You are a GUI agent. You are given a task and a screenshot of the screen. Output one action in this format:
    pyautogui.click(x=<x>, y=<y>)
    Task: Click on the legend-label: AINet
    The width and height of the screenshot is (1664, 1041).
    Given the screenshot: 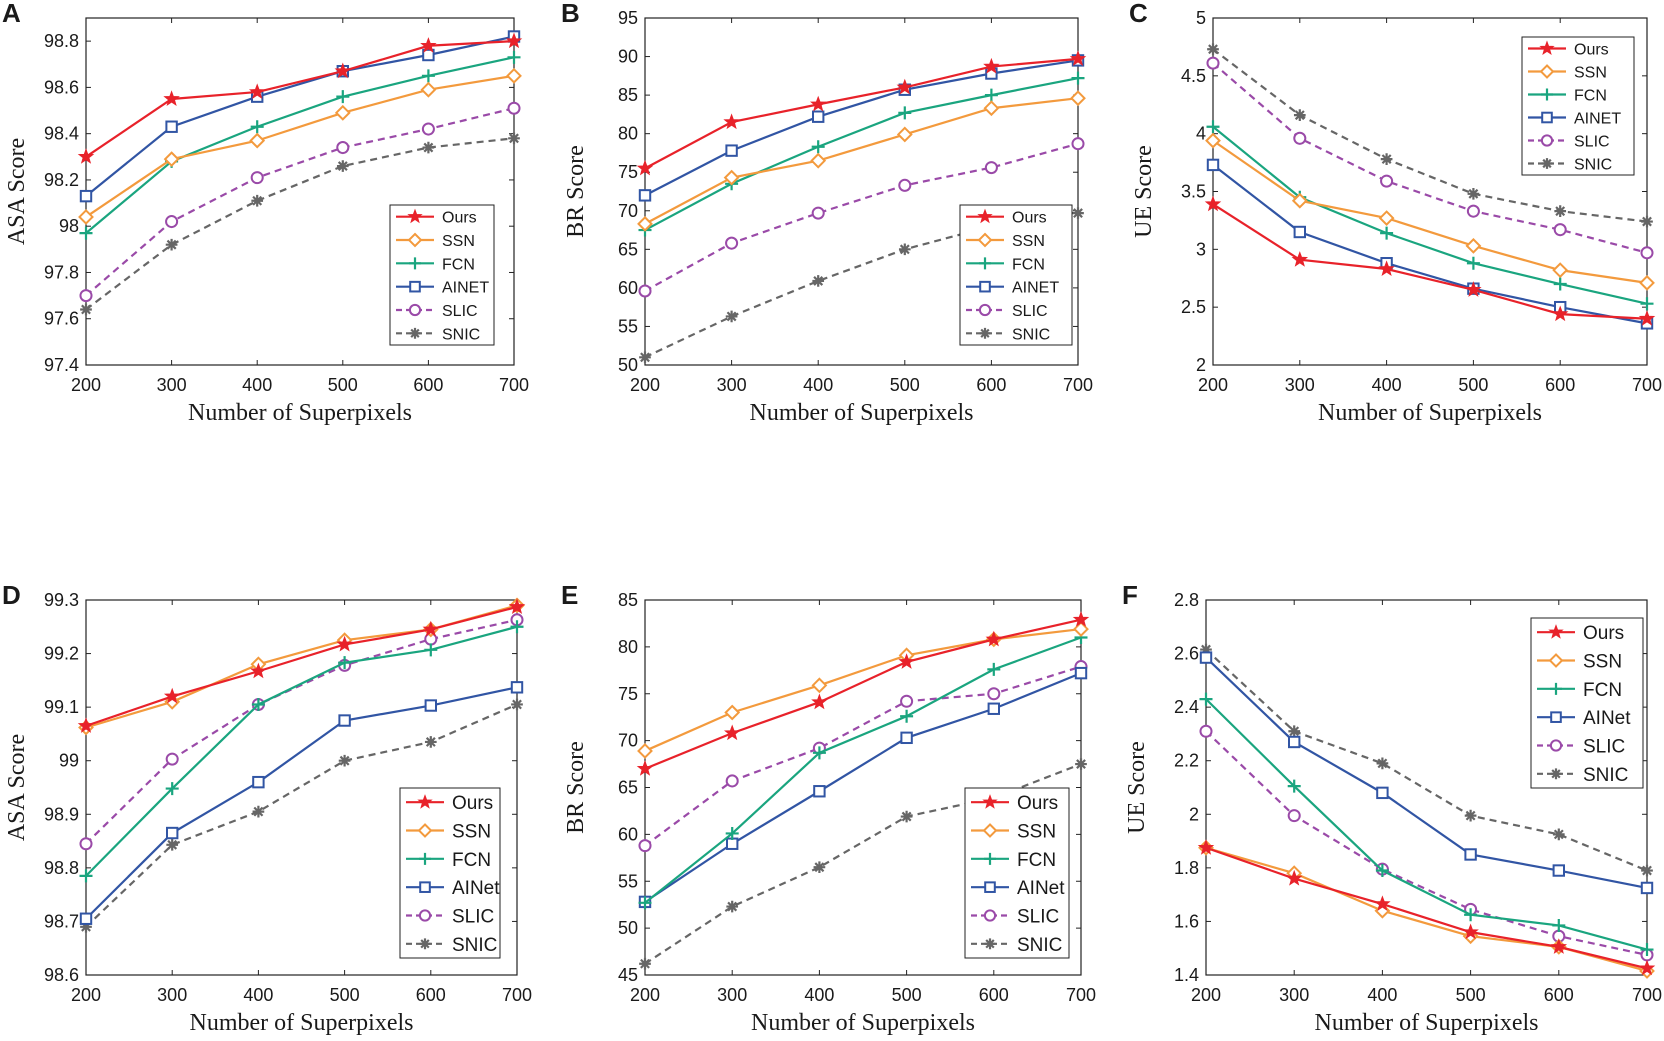 What is the action you would take?
    pyautogui.click(x=1607, y=718)
    